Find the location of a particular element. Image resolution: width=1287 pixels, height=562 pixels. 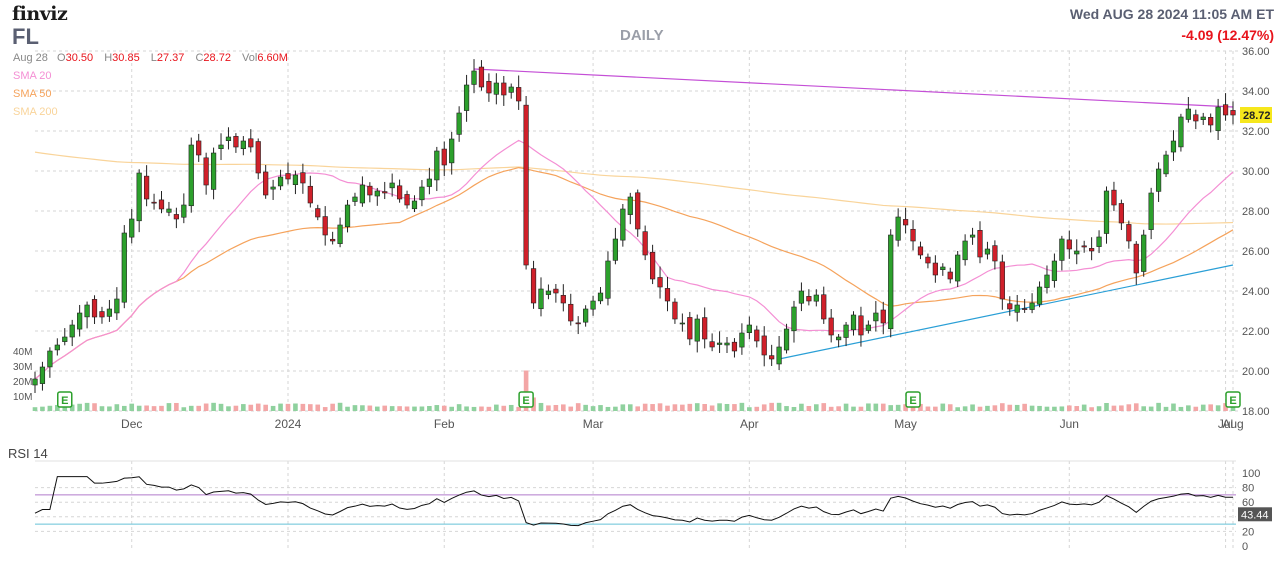

x-tick-label: 2024 is located at coordinates (288, 424).